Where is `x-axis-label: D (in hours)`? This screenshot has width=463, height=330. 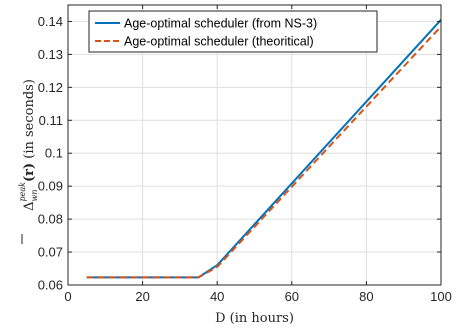
x-axis-label: D (in hours) is located at coordinates (254, 318).